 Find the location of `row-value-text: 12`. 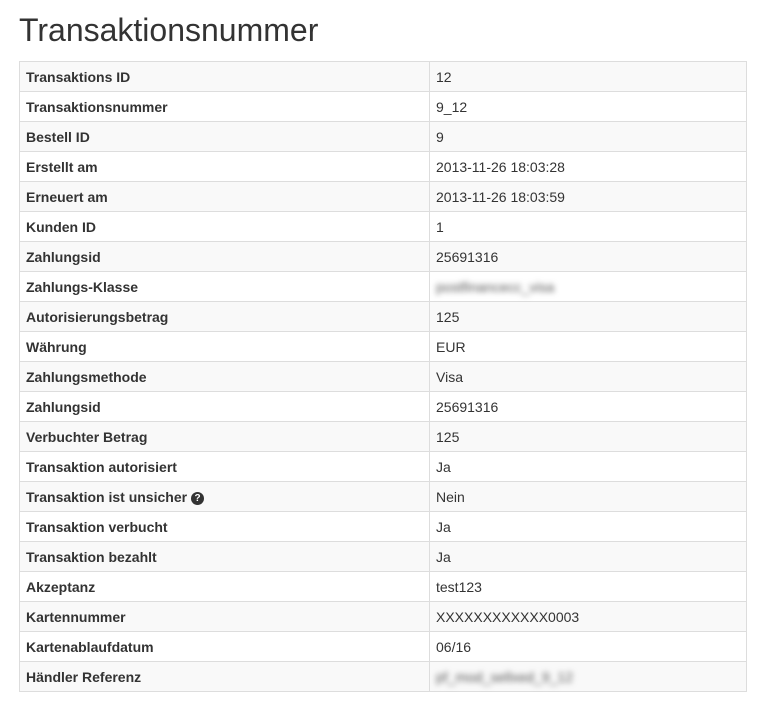

row-value-text: 12 is located at coordinates (444, 76).